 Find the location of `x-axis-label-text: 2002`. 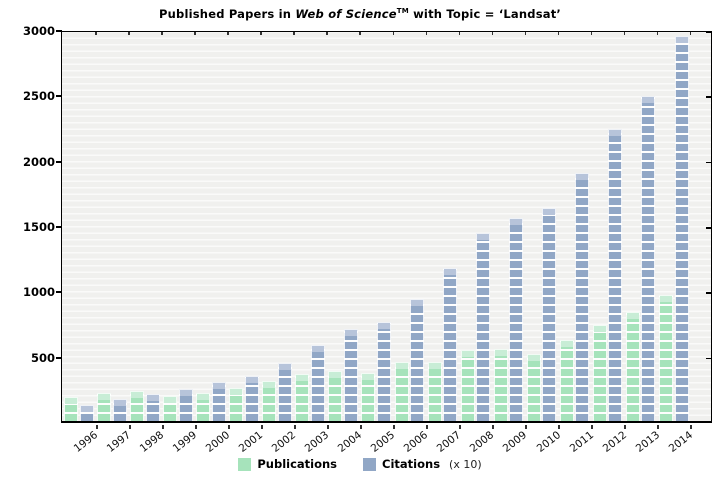

x-axis-label-text: 2002 is located at coordinates (284, 442).